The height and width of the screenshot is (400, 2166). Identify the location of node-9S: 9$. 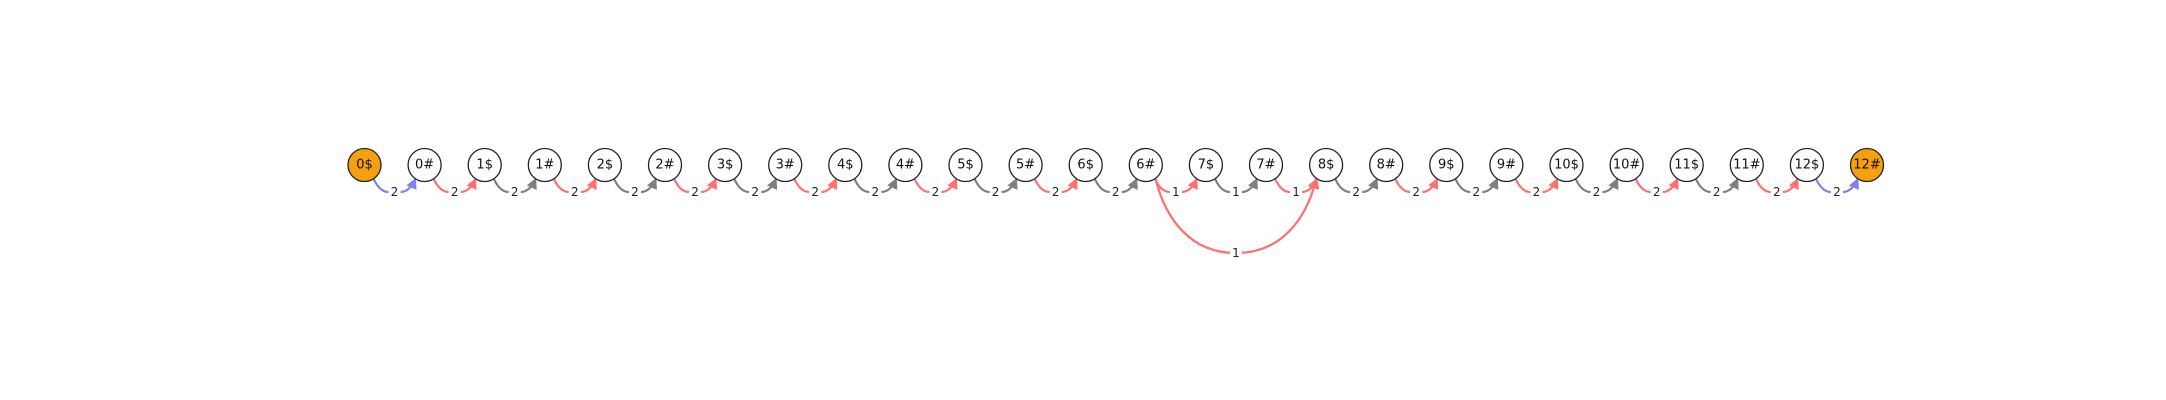
(1446, 165).